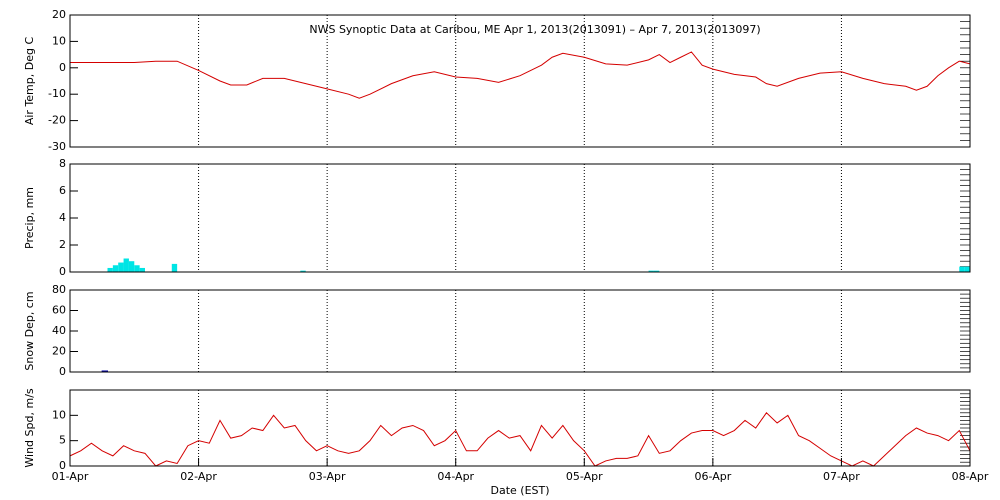  I want to click on y-tick-label: 60, so click(59, 310).